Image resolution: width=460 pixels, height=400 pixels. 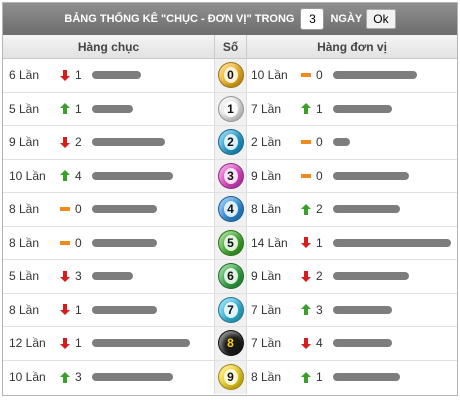 I want to click on digit-label: 7, so click(x=230, y=309).